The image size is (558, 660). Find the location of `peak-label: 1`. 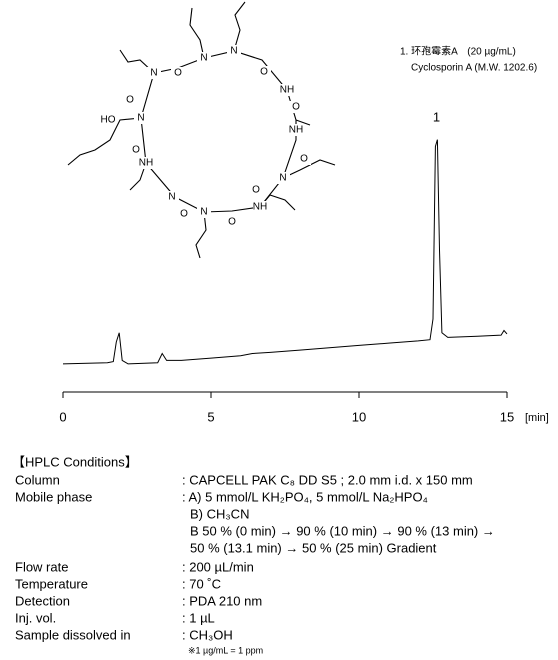

peak-label: 1 is located at coordinates (436, 116).